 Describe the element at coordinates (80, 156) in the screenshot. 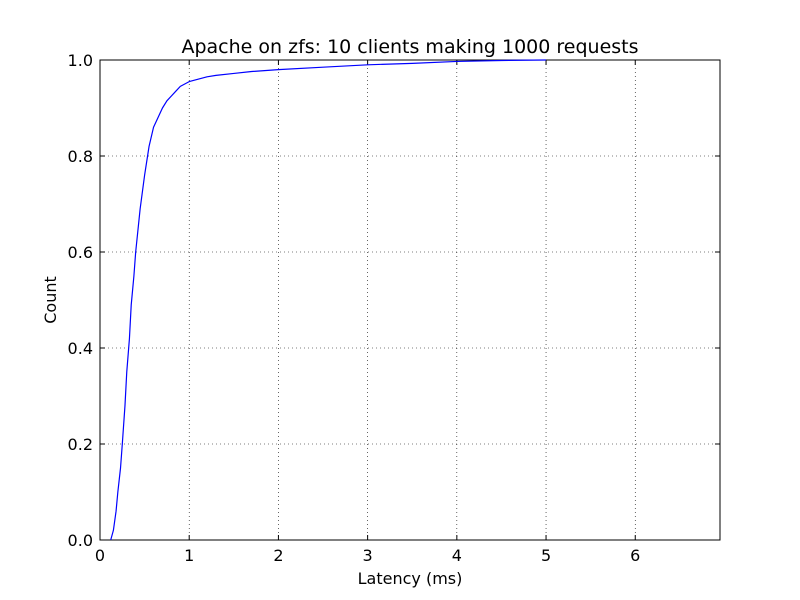

I see `y-tick-label: 0.8` at that location.